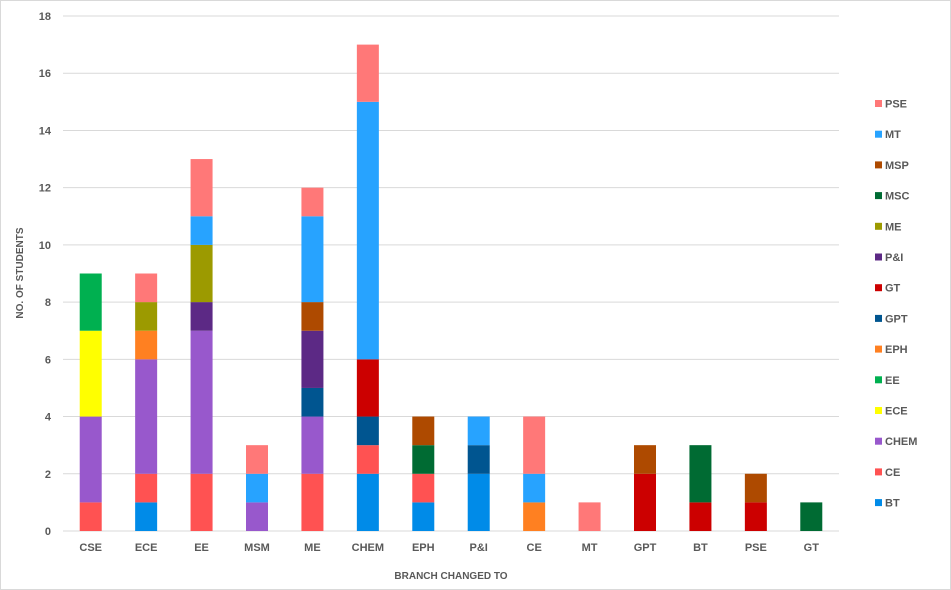  What do you see at coordinates (90, 373) in the screenshot?
I see `bar-segment-ece` at bounding box center [90, 373].